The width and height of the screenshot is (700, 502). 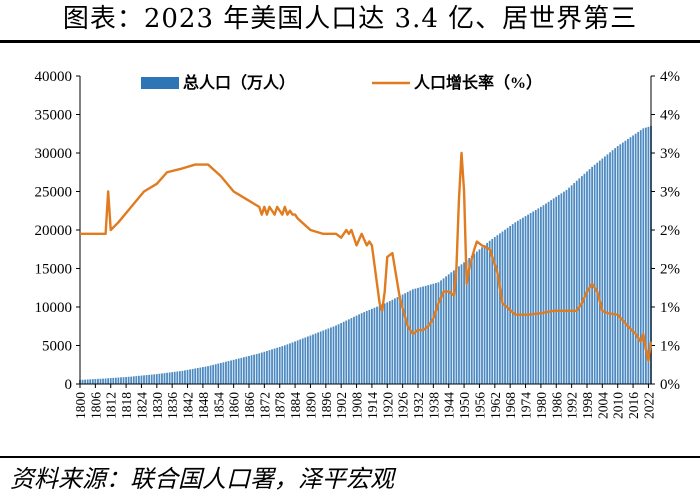 What do you see at coordinates (341, 405) in the screenshot?
I see `x-tick-label: 1902` at bounding box center [341, 405].